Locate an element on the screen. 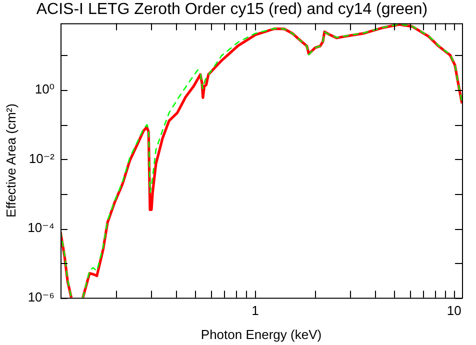  y-axis-title: Effective Area (cm²) is located at coordinates (10, 161).